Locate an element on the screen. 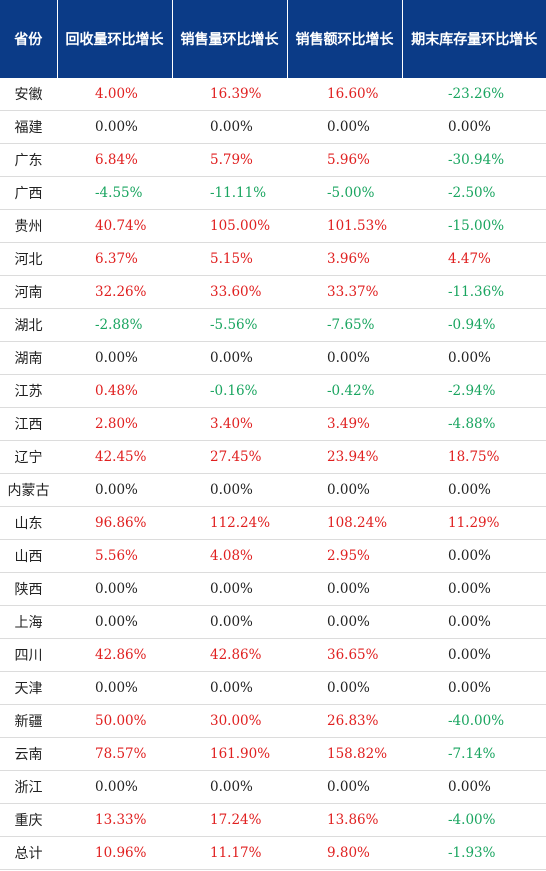 The width and height of the screenshot is (546, 871). sales-amount-growth-cell: 26.83% is located at coordinates (344, 721).